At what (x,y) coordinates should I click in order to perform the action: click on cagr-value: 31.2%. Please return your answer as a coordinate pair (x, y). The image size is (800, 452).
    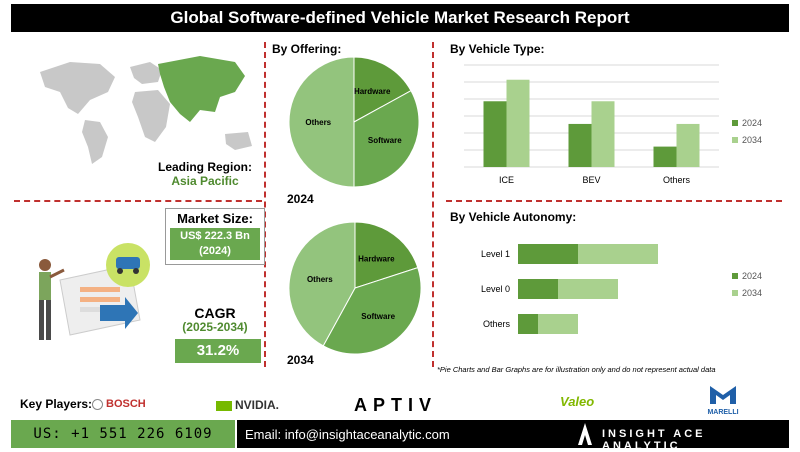
    Looking at the image, I should click on (218, 351).